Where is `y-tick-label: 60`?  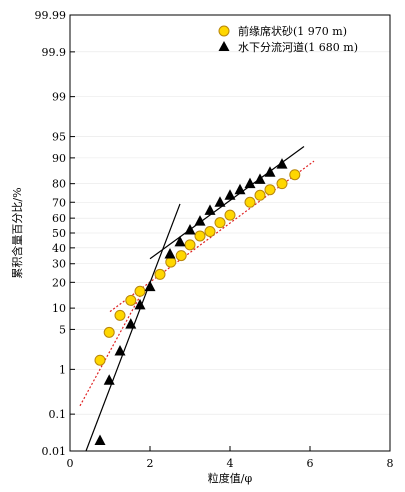 y-tick-label: 60 is located at coordinates (59, 218).